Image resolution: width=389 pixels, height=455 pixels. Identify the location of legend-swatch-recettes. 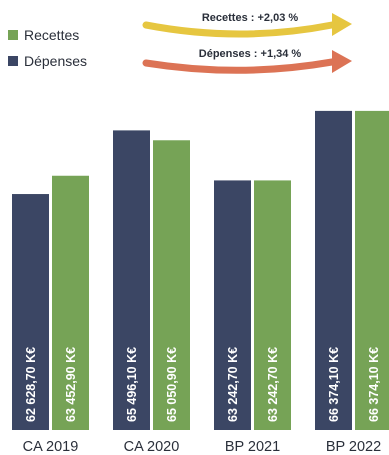
(13, 35).